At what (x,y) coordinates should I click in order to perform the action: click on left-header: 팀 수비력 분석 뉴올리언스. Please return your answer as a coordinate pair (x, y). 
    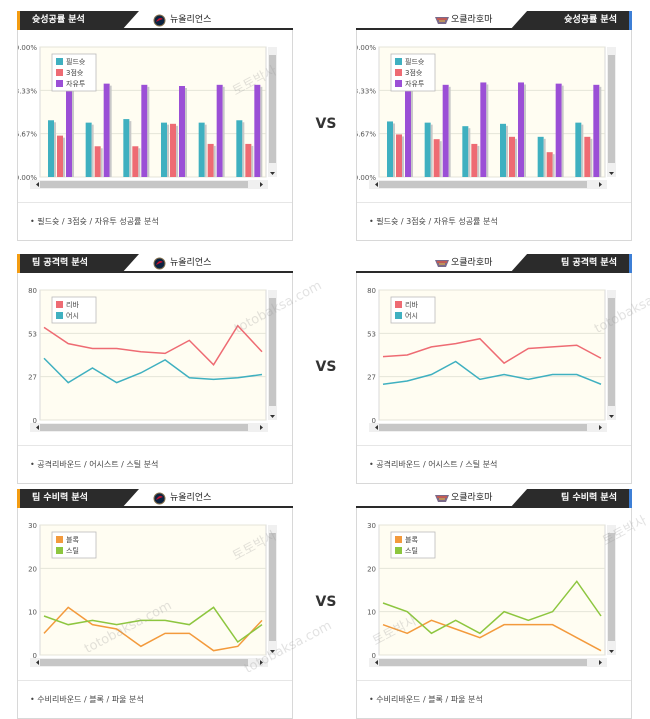
    Looking at the image, I should click on (155, 498).